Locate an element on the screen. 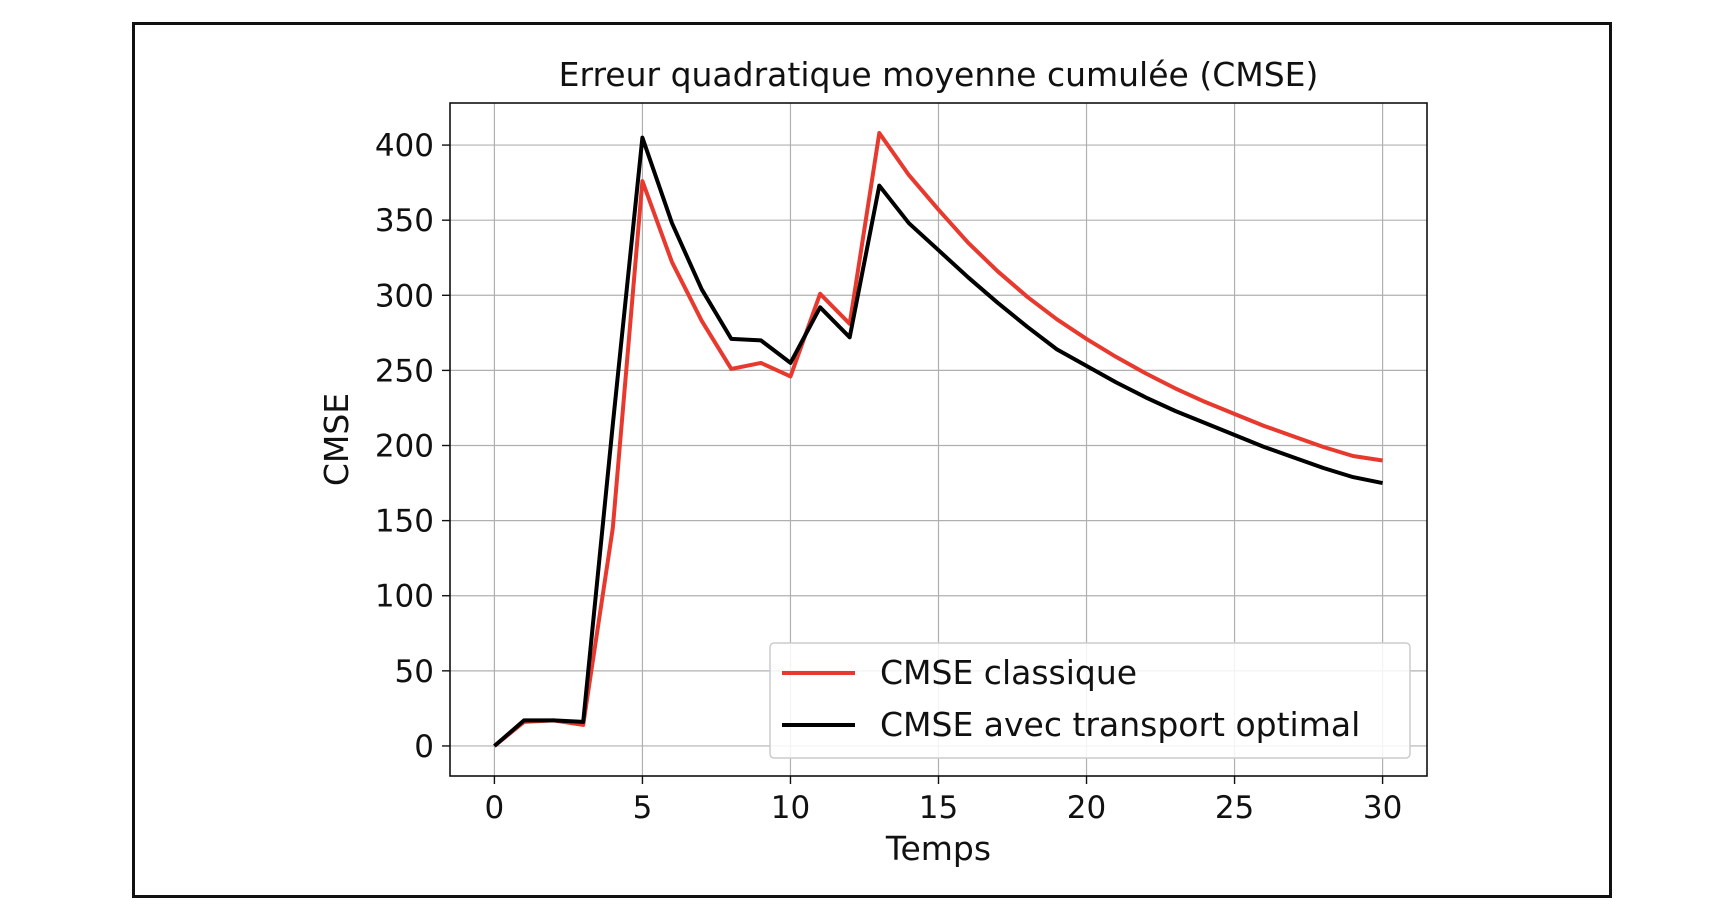  y-tick-label: 300 is located at coordinates (404, 296).